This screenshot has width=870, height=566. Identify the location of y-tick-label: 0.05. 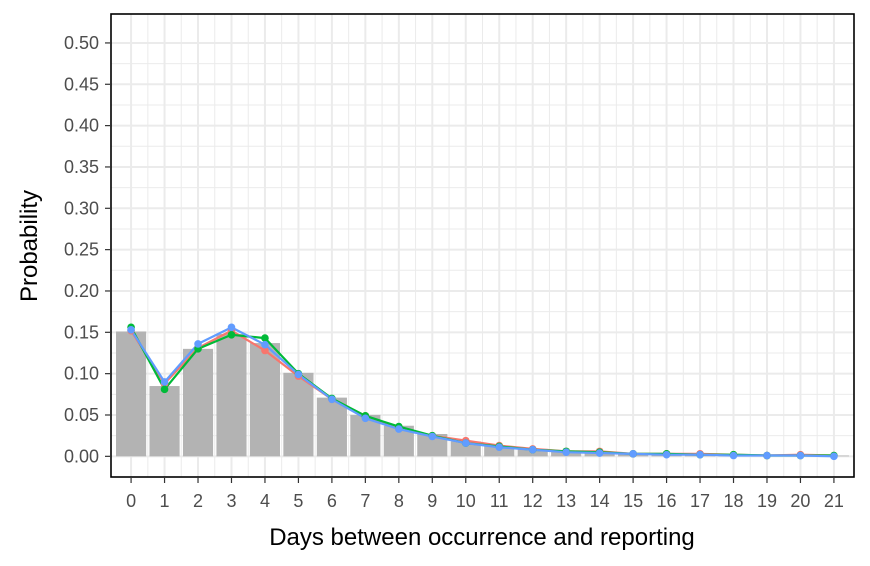
(81, 415).